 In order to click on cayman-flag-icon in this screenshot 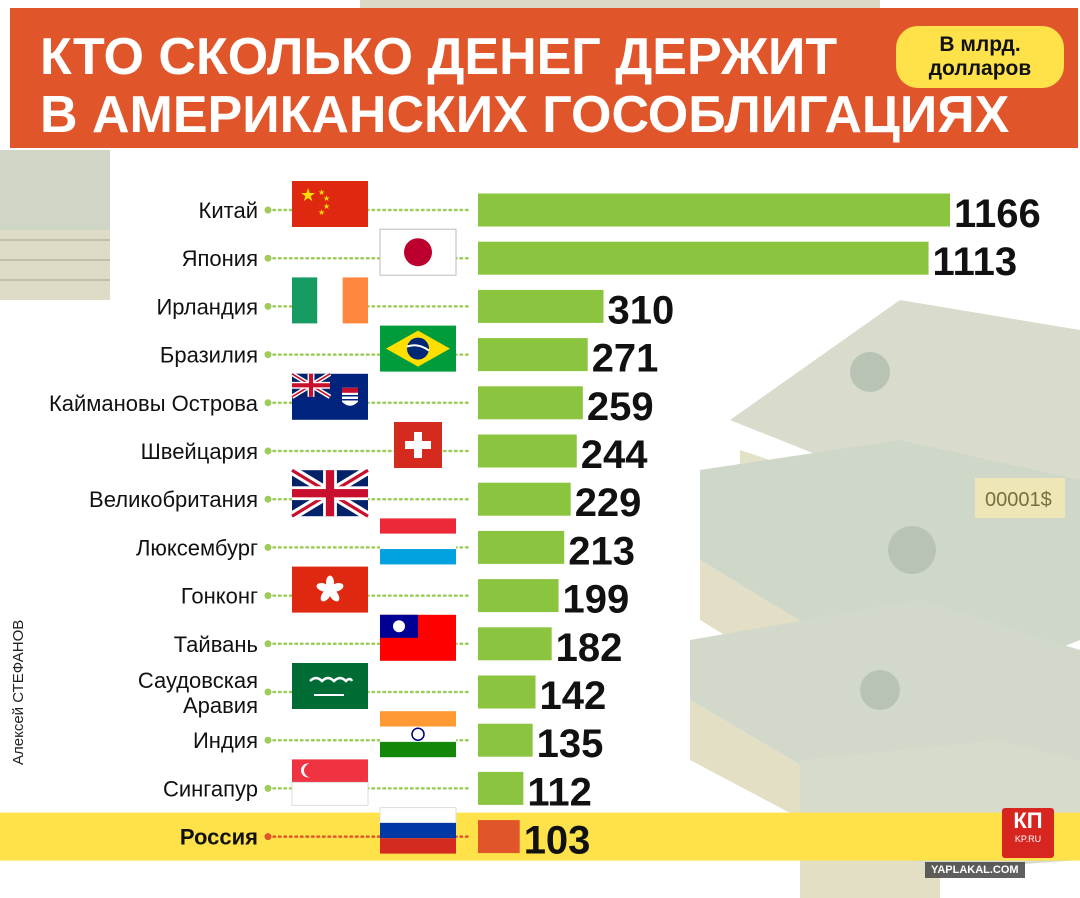, I will do `click(329, 395)`.